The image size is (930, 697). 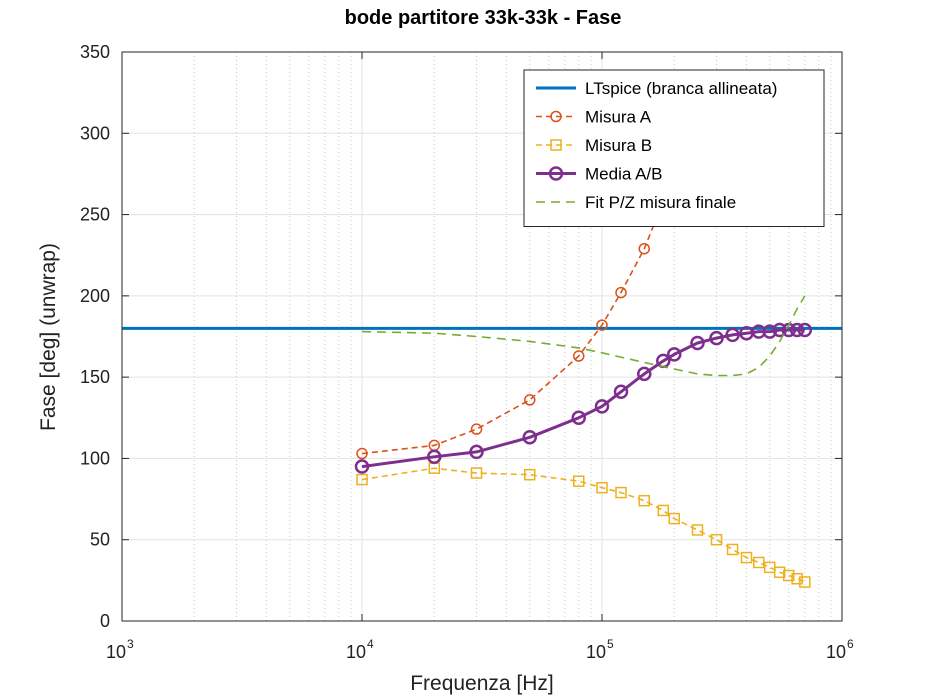 I want to click on y-tick-label: 150, so click(x=95, y=377).